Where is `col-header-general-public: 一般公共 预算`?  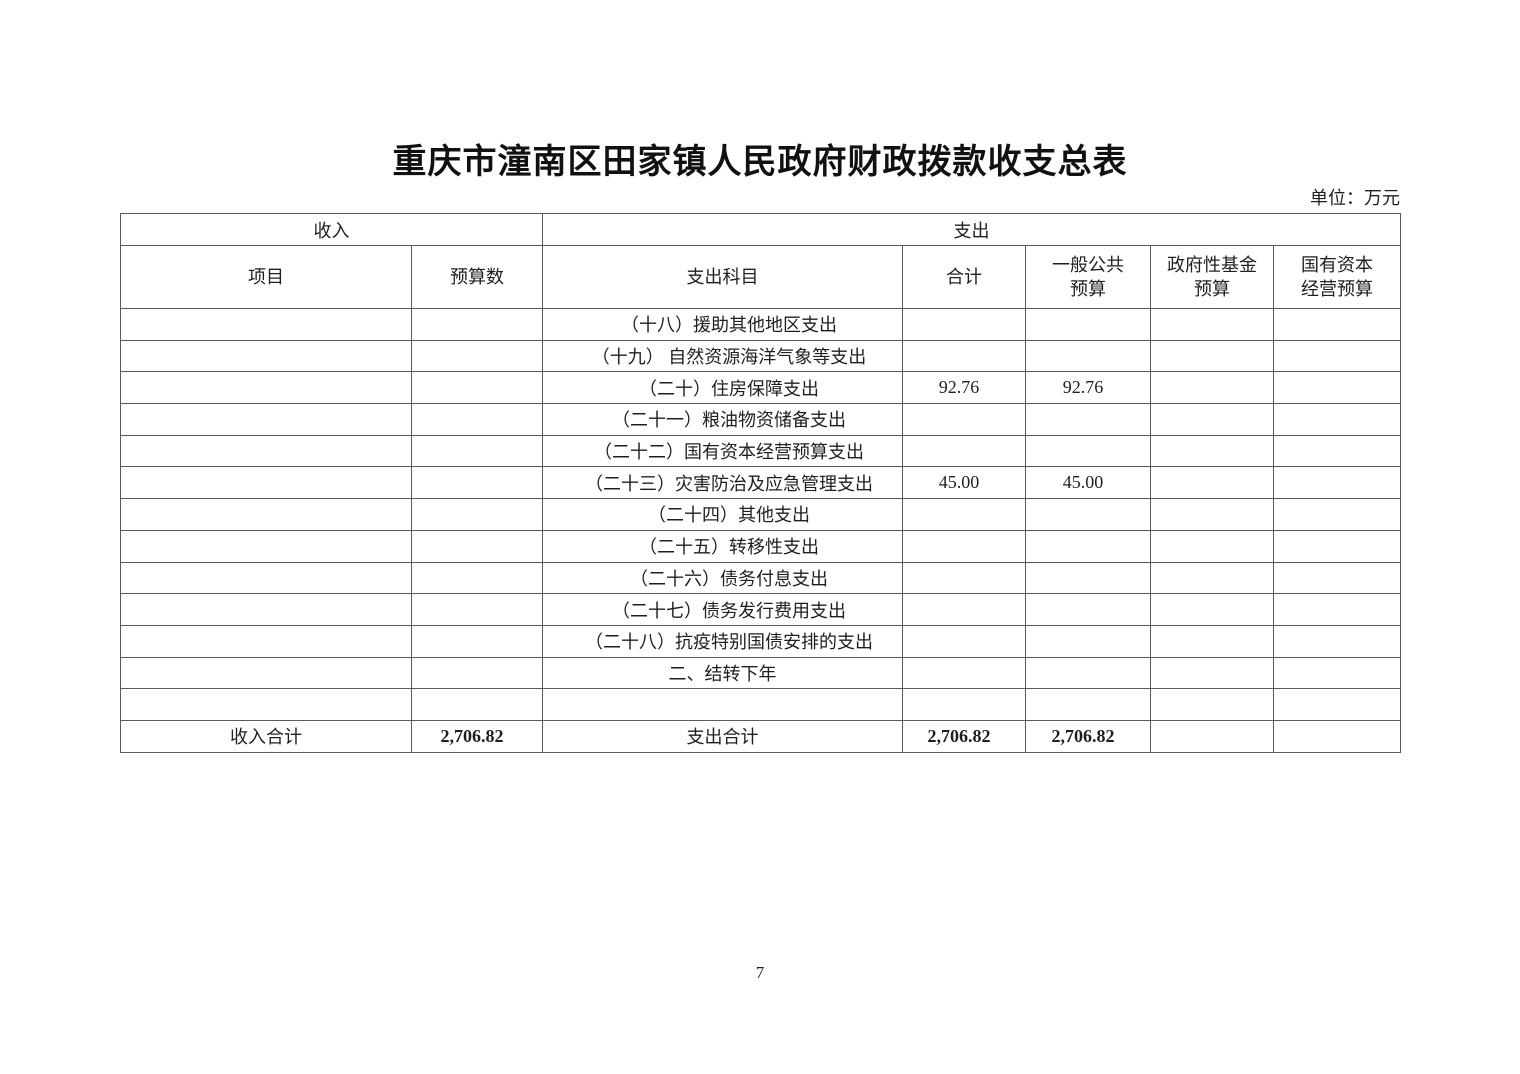 col-header-general-public: 一般公共 预算 is located at coordinates (1088, 277).